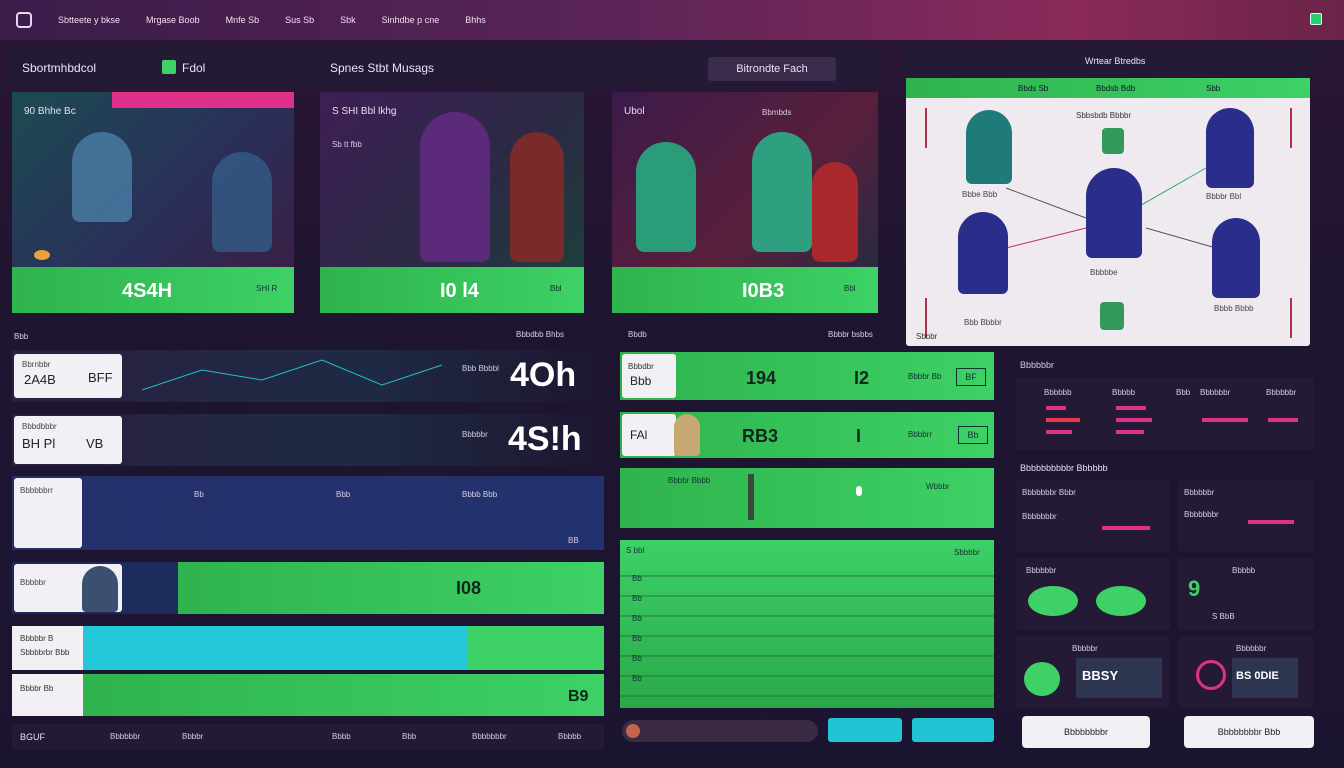  What do you see at coordinates (33, 737) in the screenshot?
I see `bottom-item: BGUF` at bounding box center [33, 737].